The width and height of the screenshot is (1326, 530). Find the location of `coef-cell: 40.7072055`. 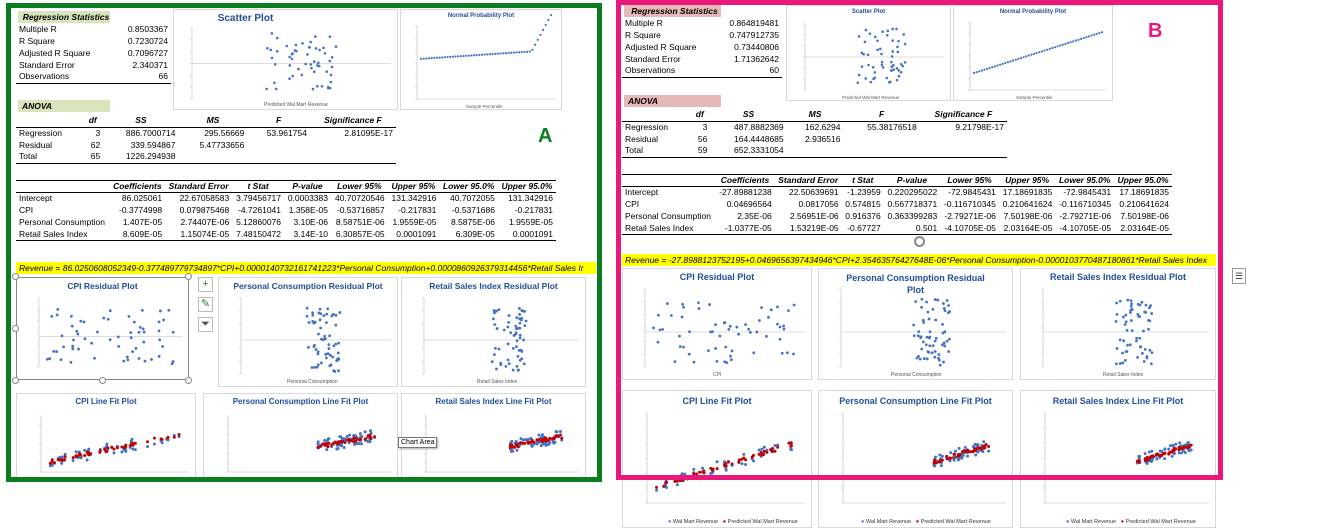

coef-cell: 40.7072055 is located at coordinates (472, 198).